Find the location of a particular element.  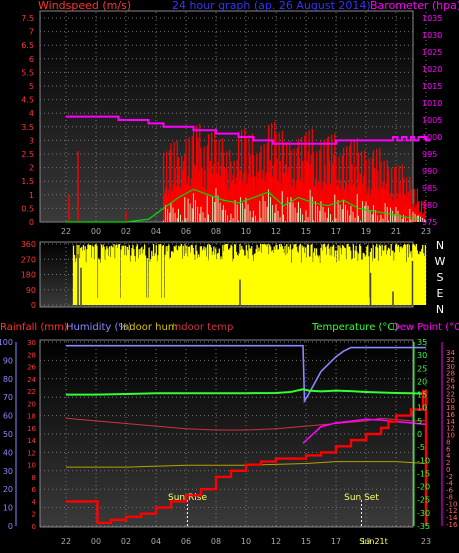

dew-point-tick-label: 12 is located at coordinates (450, 429).